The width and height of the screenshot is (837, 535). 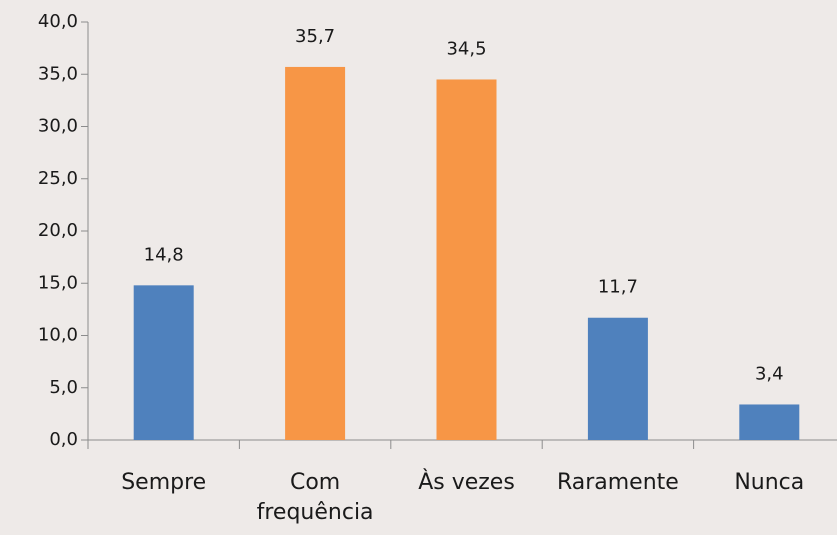 I want to click on y-tick-label: 20,0, so click(x=58, y=230).